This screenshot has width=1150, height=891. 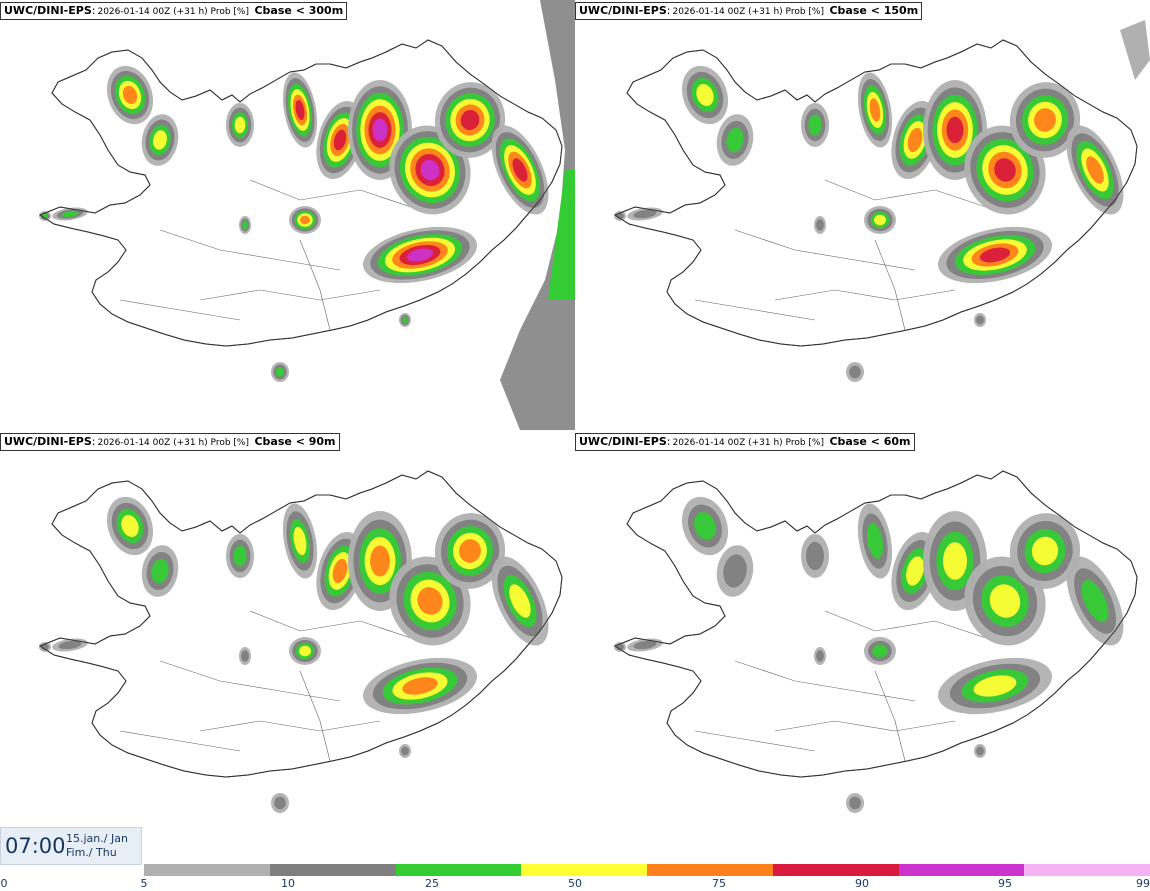 I want to click on legend-tick: 5, so click(x=144, y=883).